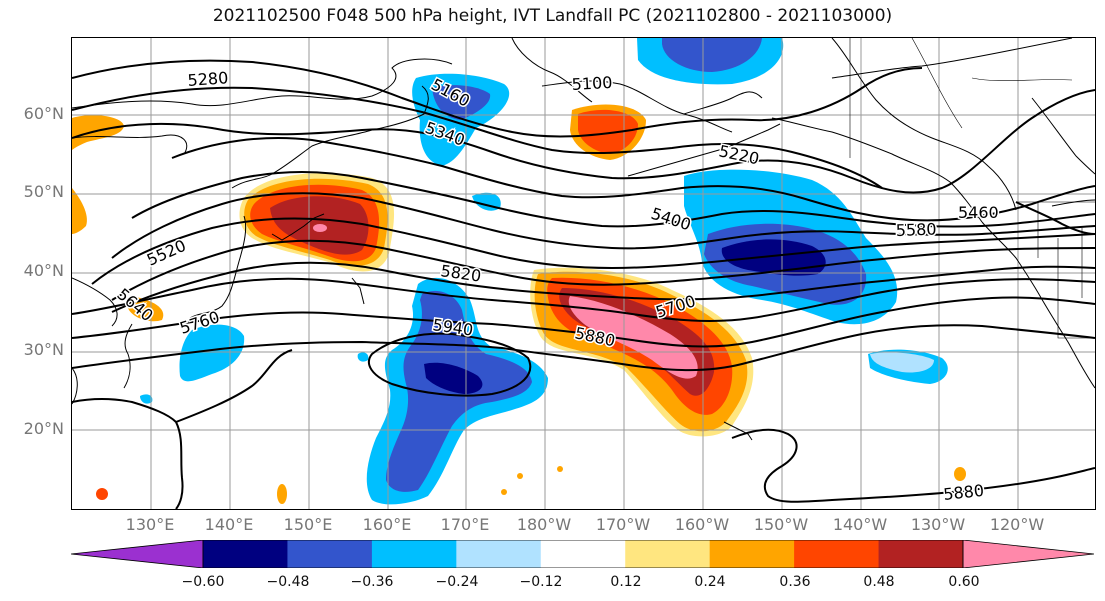 Image resolution: width=1105 pixels, height=601 pixels. What do you see at coordinates (137, 554) in the screenshot?
I see `colorbar-extend-low` at bounding box center [137, 554].